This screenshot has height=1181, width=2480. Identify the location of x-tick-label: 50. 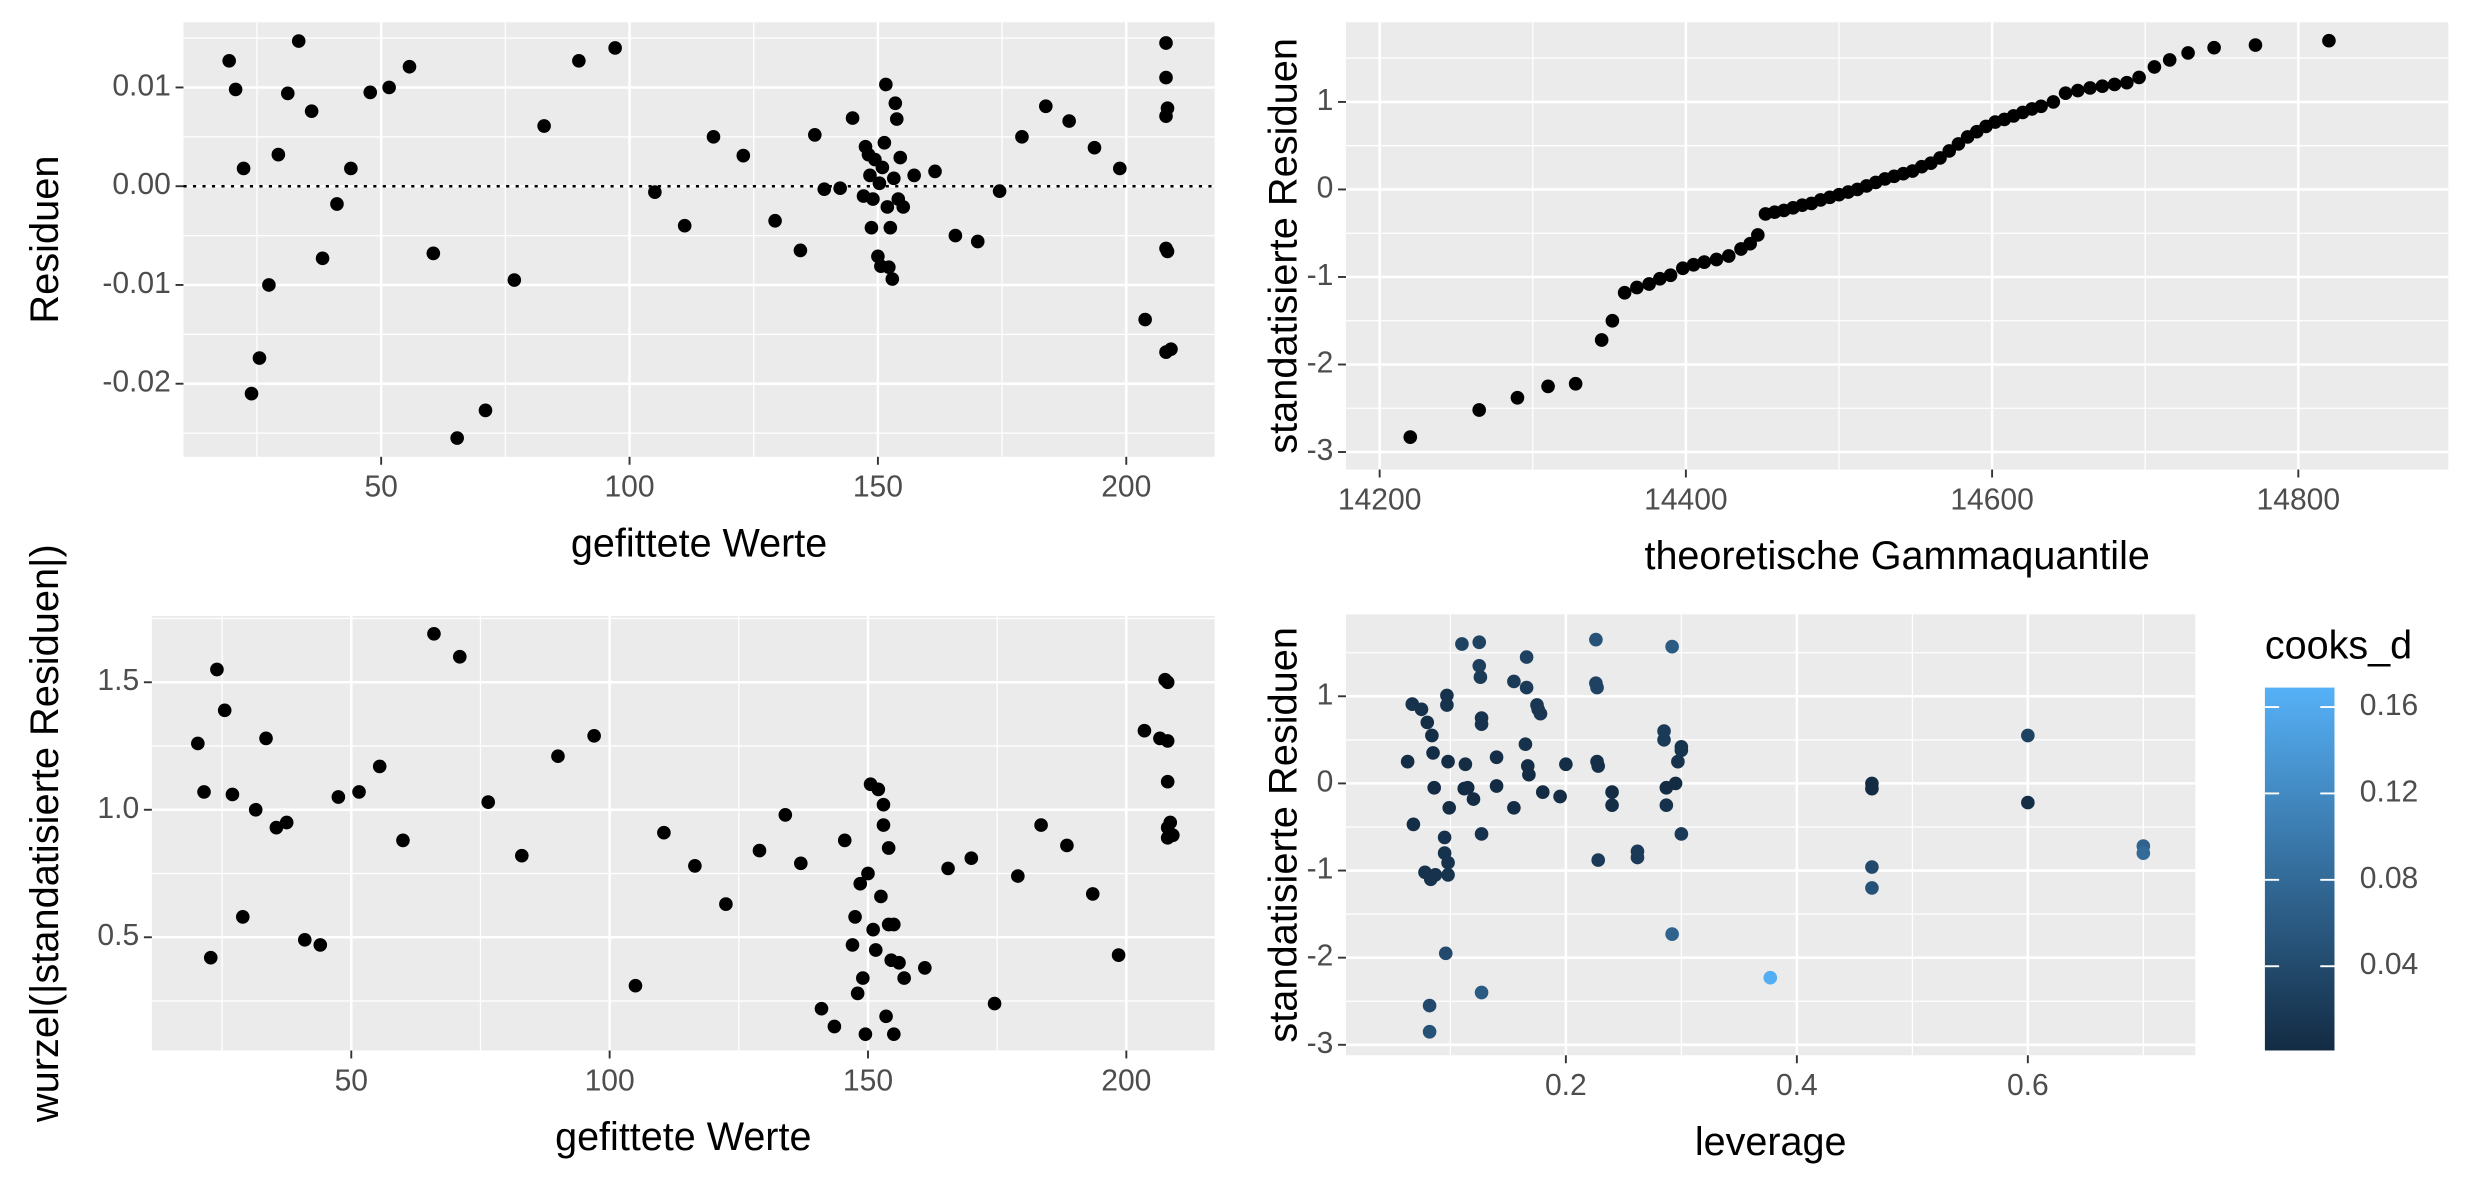
(351, 1080).